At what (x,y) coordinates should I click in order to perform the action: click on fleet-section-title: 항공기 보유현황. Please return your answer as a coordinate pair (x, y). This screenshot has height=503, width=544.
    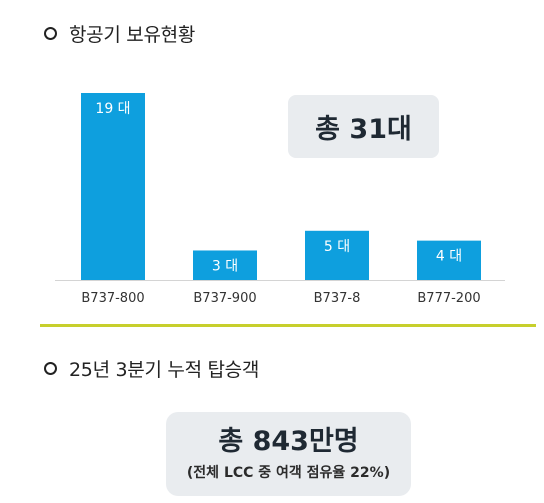
    Looking at the image, I should click on (119, 33).